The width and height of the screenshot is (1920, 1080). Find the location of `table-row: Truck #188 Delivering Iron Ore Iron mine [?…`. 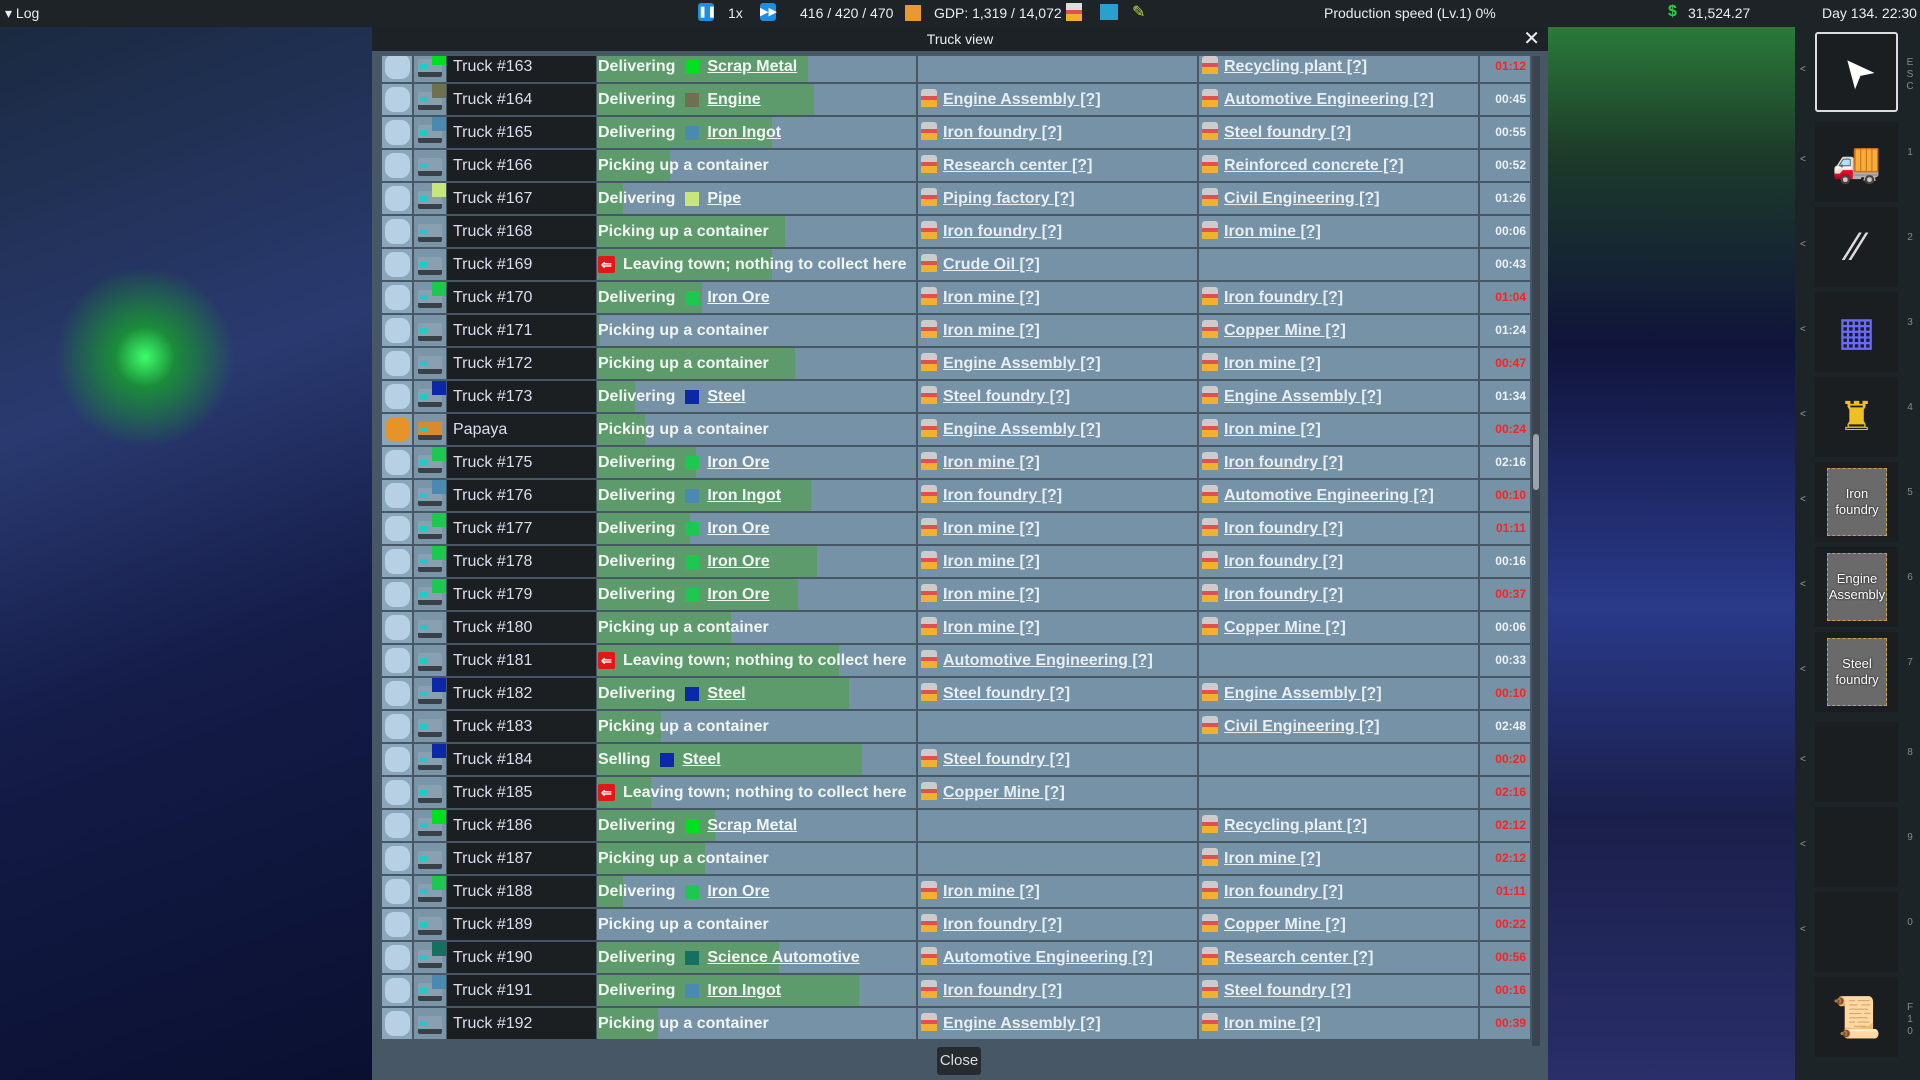

table-row: Truck #188 Delivering Iron Ore Iron mine [?… is located at coordinates (955, 891).